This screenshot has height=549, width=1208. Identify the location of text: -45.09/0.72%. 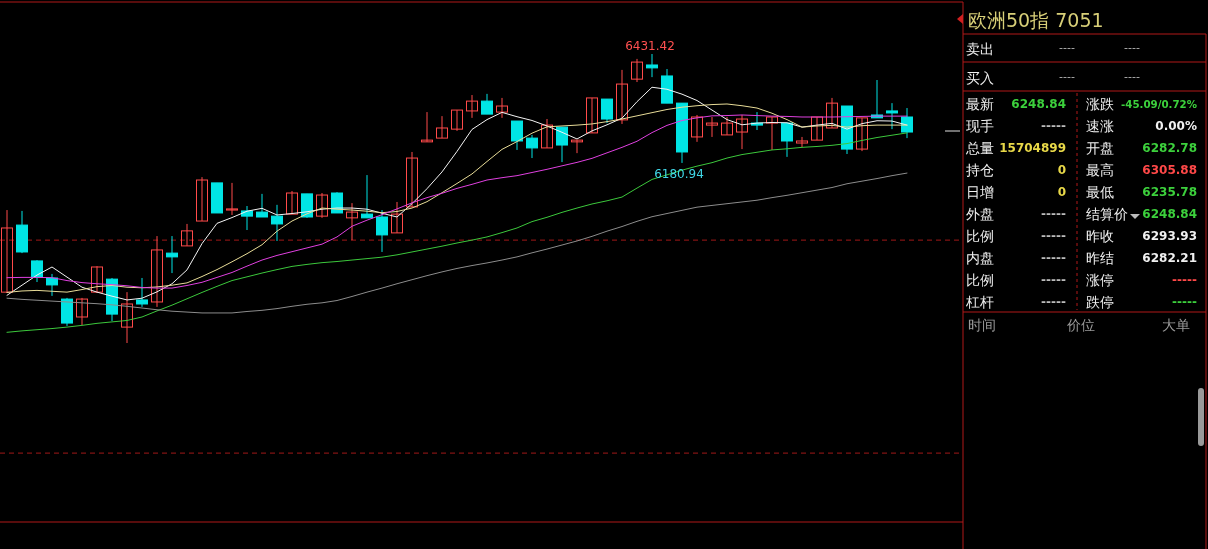
(1159, 104).